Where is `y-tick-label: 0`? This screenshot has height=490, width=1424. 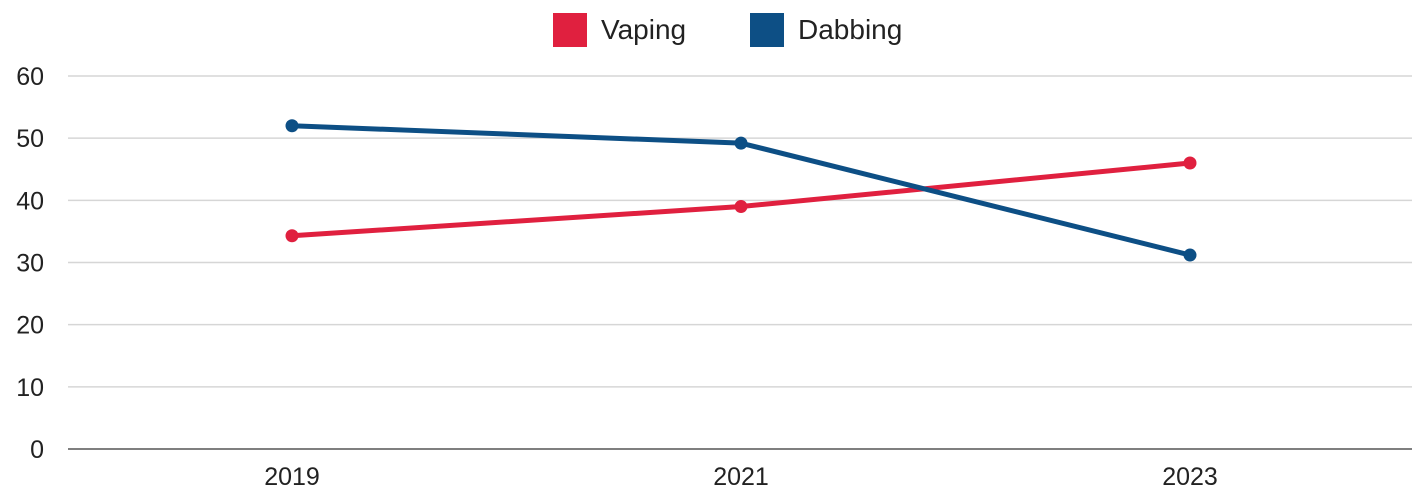 y-tick-label: 0 is located at coordinates (37, 450).